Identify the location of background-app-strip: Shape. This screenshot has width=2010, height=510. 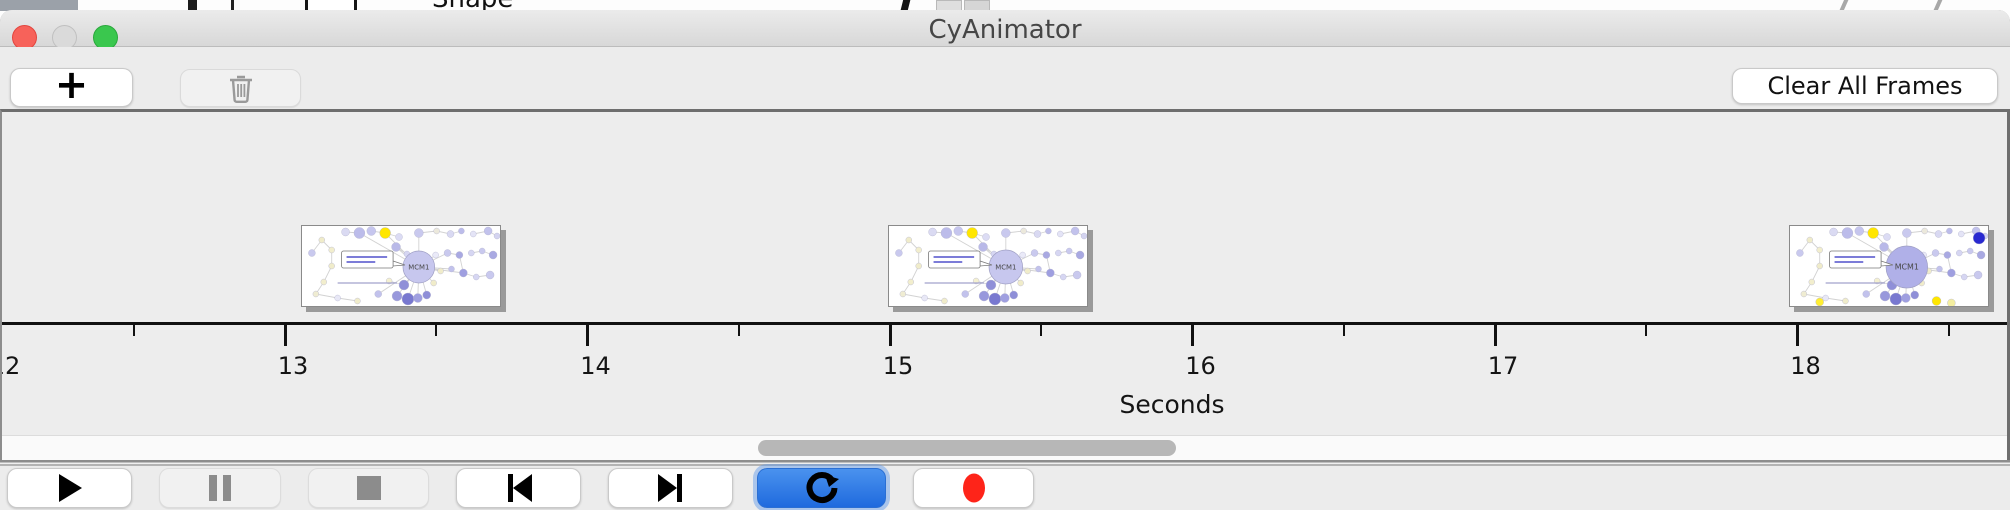
(1005, 5).